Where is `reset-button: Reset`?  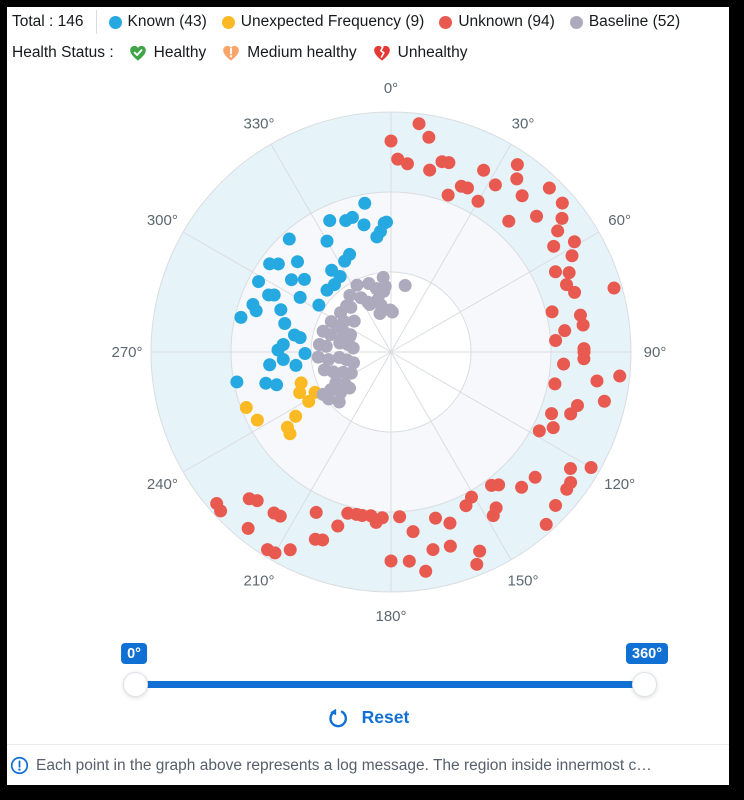 reset-button: Reset is located at coordinates (368, 717).